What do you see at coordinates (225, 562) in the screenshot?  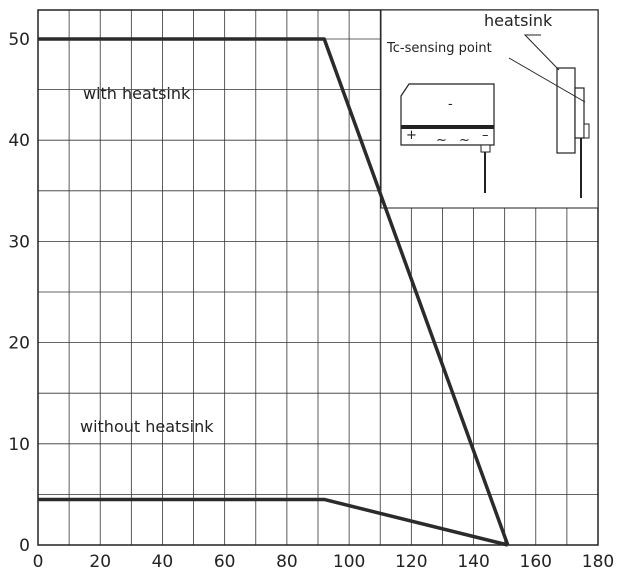 I see `x-tick-label: 60` at bounding box center [225, 562].